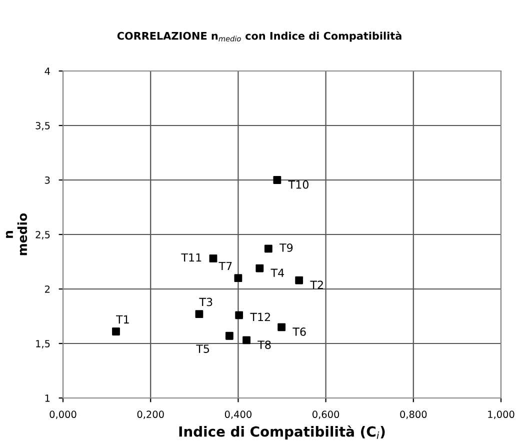  What do you see at coordinates (205, 302) in the screenshot?
I see `annotation: T3` at bounding box center [205, 302].